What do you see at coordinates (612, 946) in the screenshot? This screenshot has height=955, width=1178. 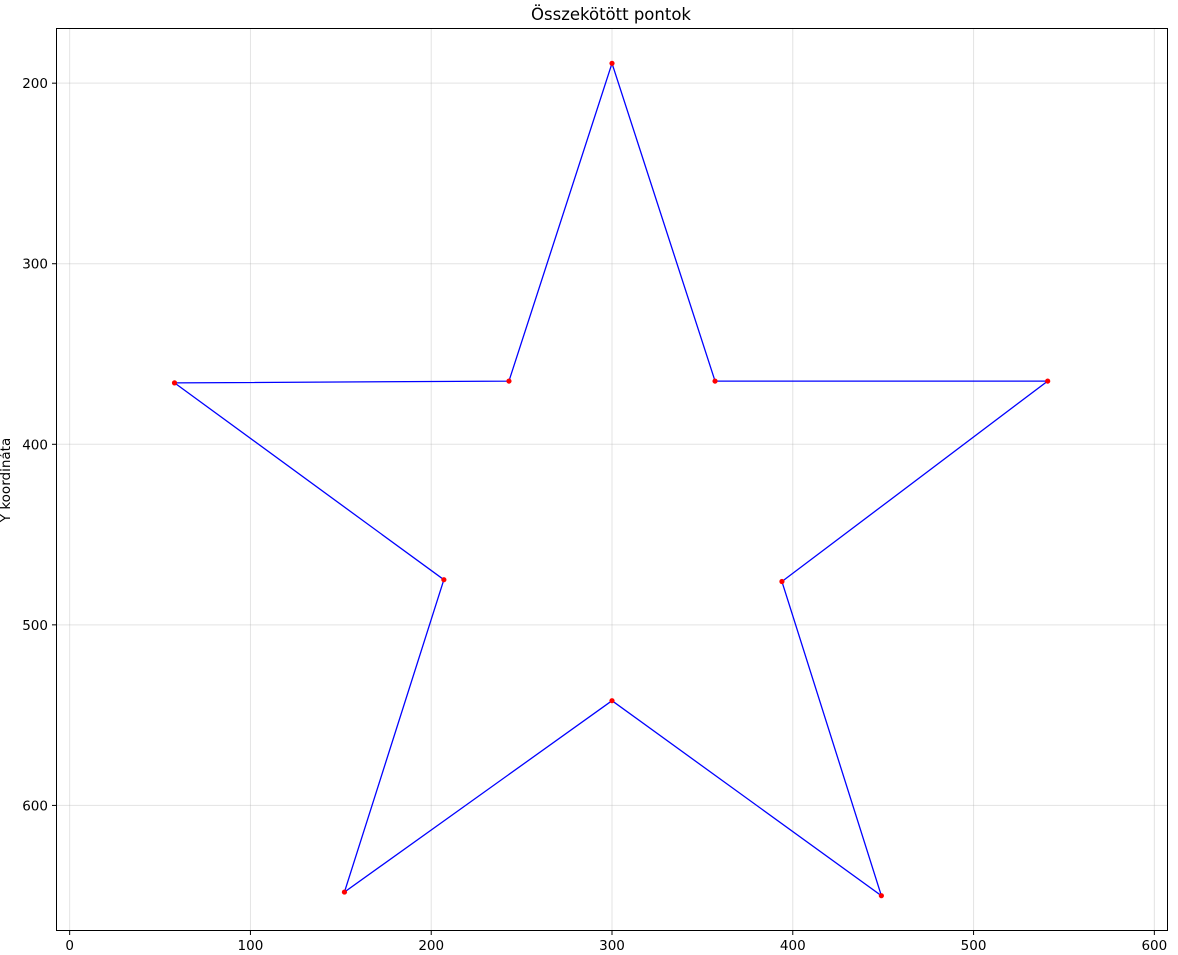 I see `x-tick-label: 300` at bounding box center [612, 946].